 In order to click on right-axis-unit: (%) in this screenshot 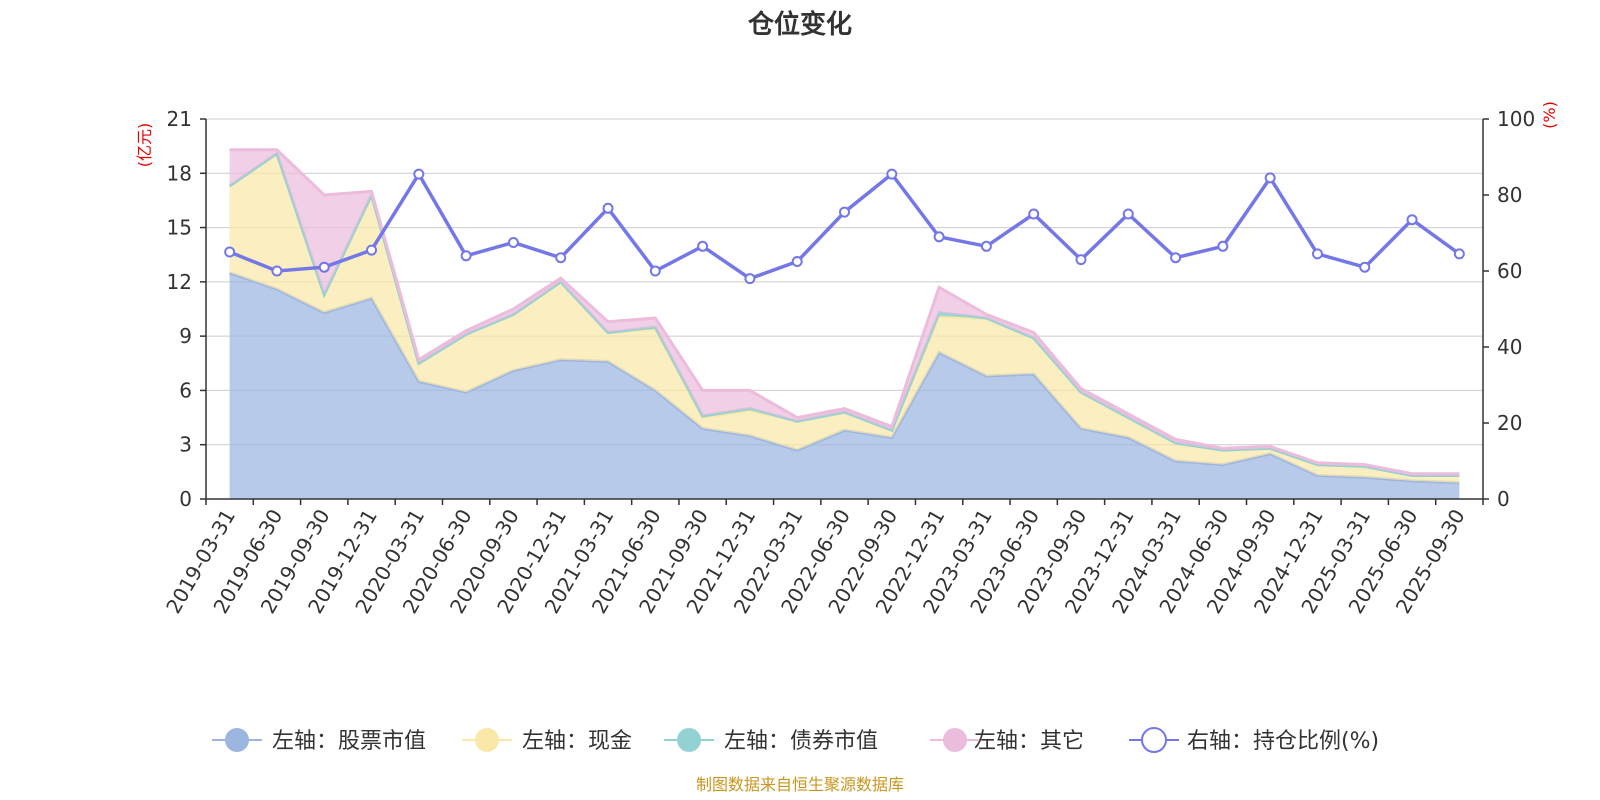, I will do `click(1549, 115)`.